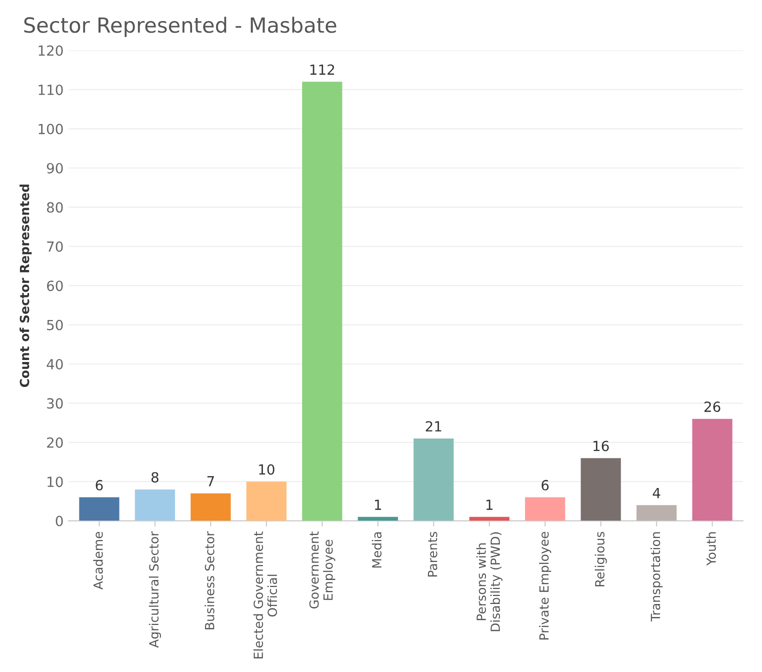 This screenshot has width=762, height=672. I want to click on y-tick-label: 50, so click(55, 325).